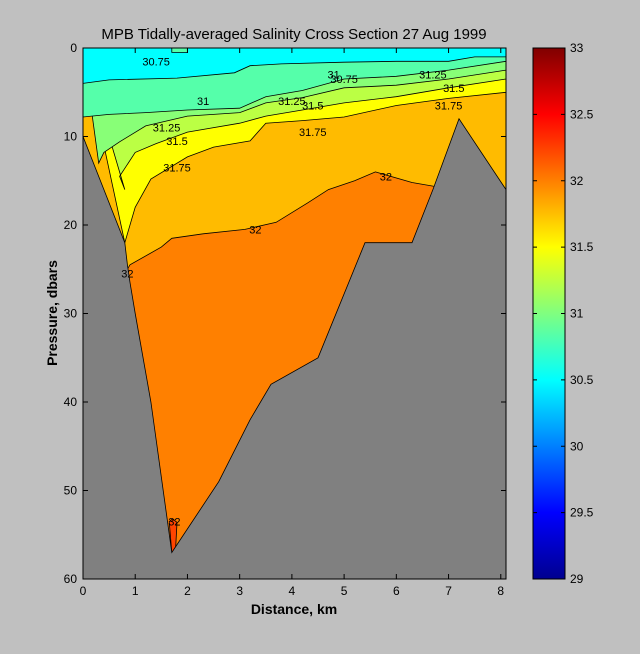  What do you see at coordinates (500, 591) in the screenshot?
I see `x-tick-label: 8` at bounding box center [500, 591].